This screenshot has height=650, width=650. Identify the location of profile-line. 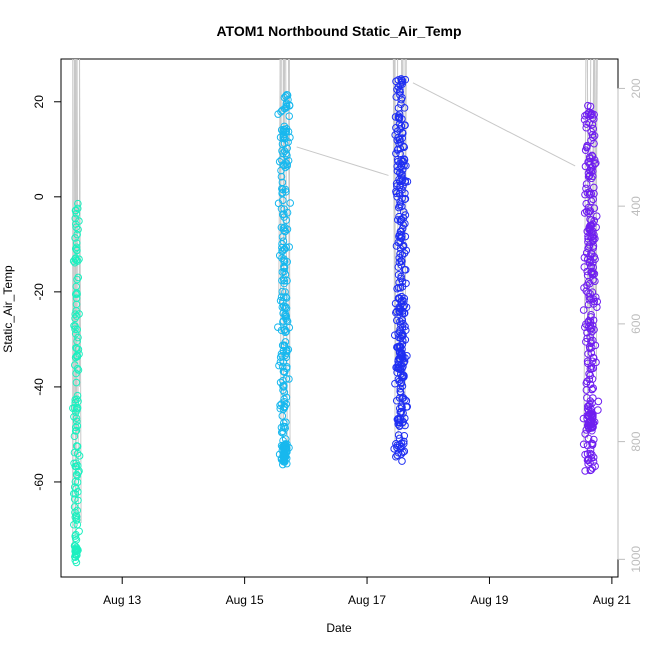
(76, 287).